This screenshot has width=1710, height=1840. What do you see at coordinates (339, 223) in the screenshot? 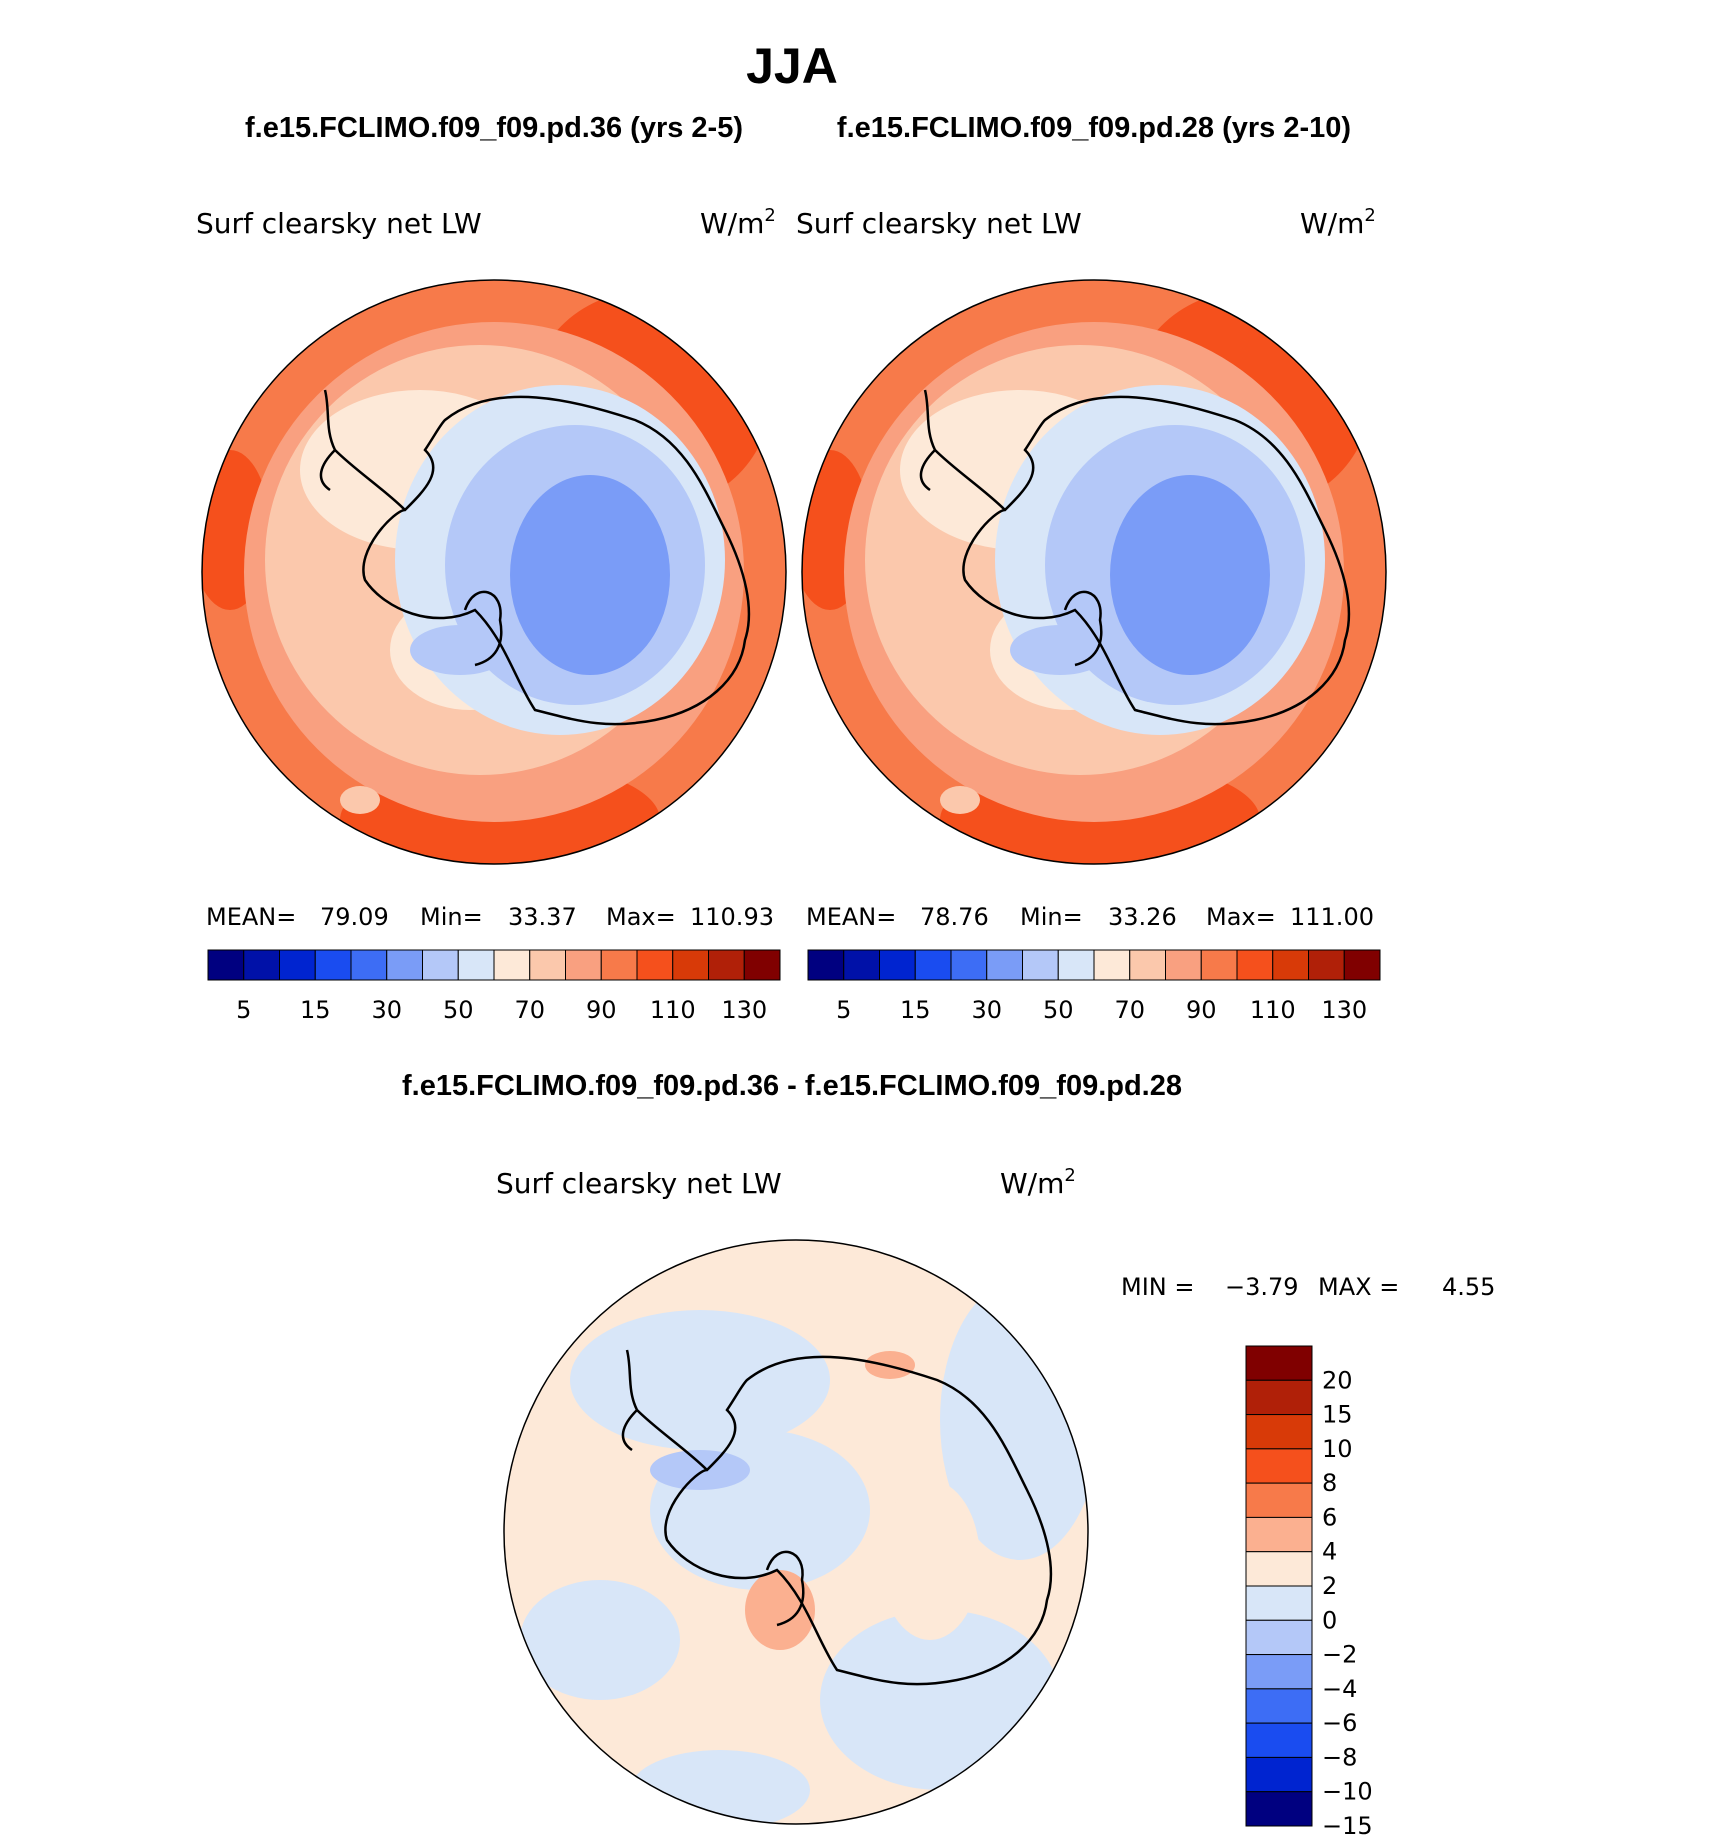
I see `panel-a-variable-title: Surf clearsky net LW` at bounding box center [339, 223].